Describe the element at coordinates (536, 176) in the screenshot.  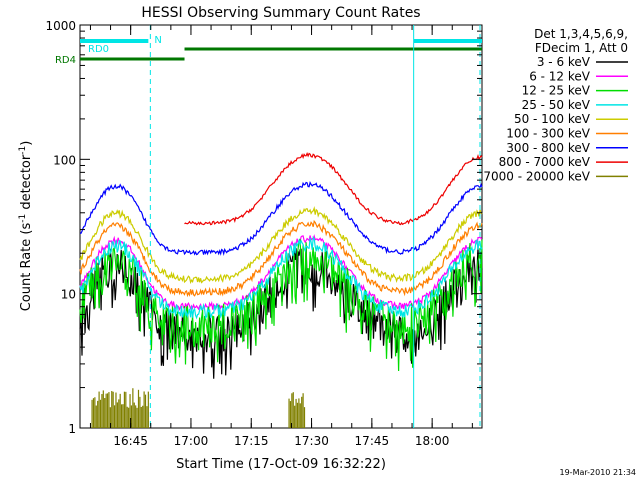
I see `legend-entry-label: 7000 - 20000 keV` at that location.